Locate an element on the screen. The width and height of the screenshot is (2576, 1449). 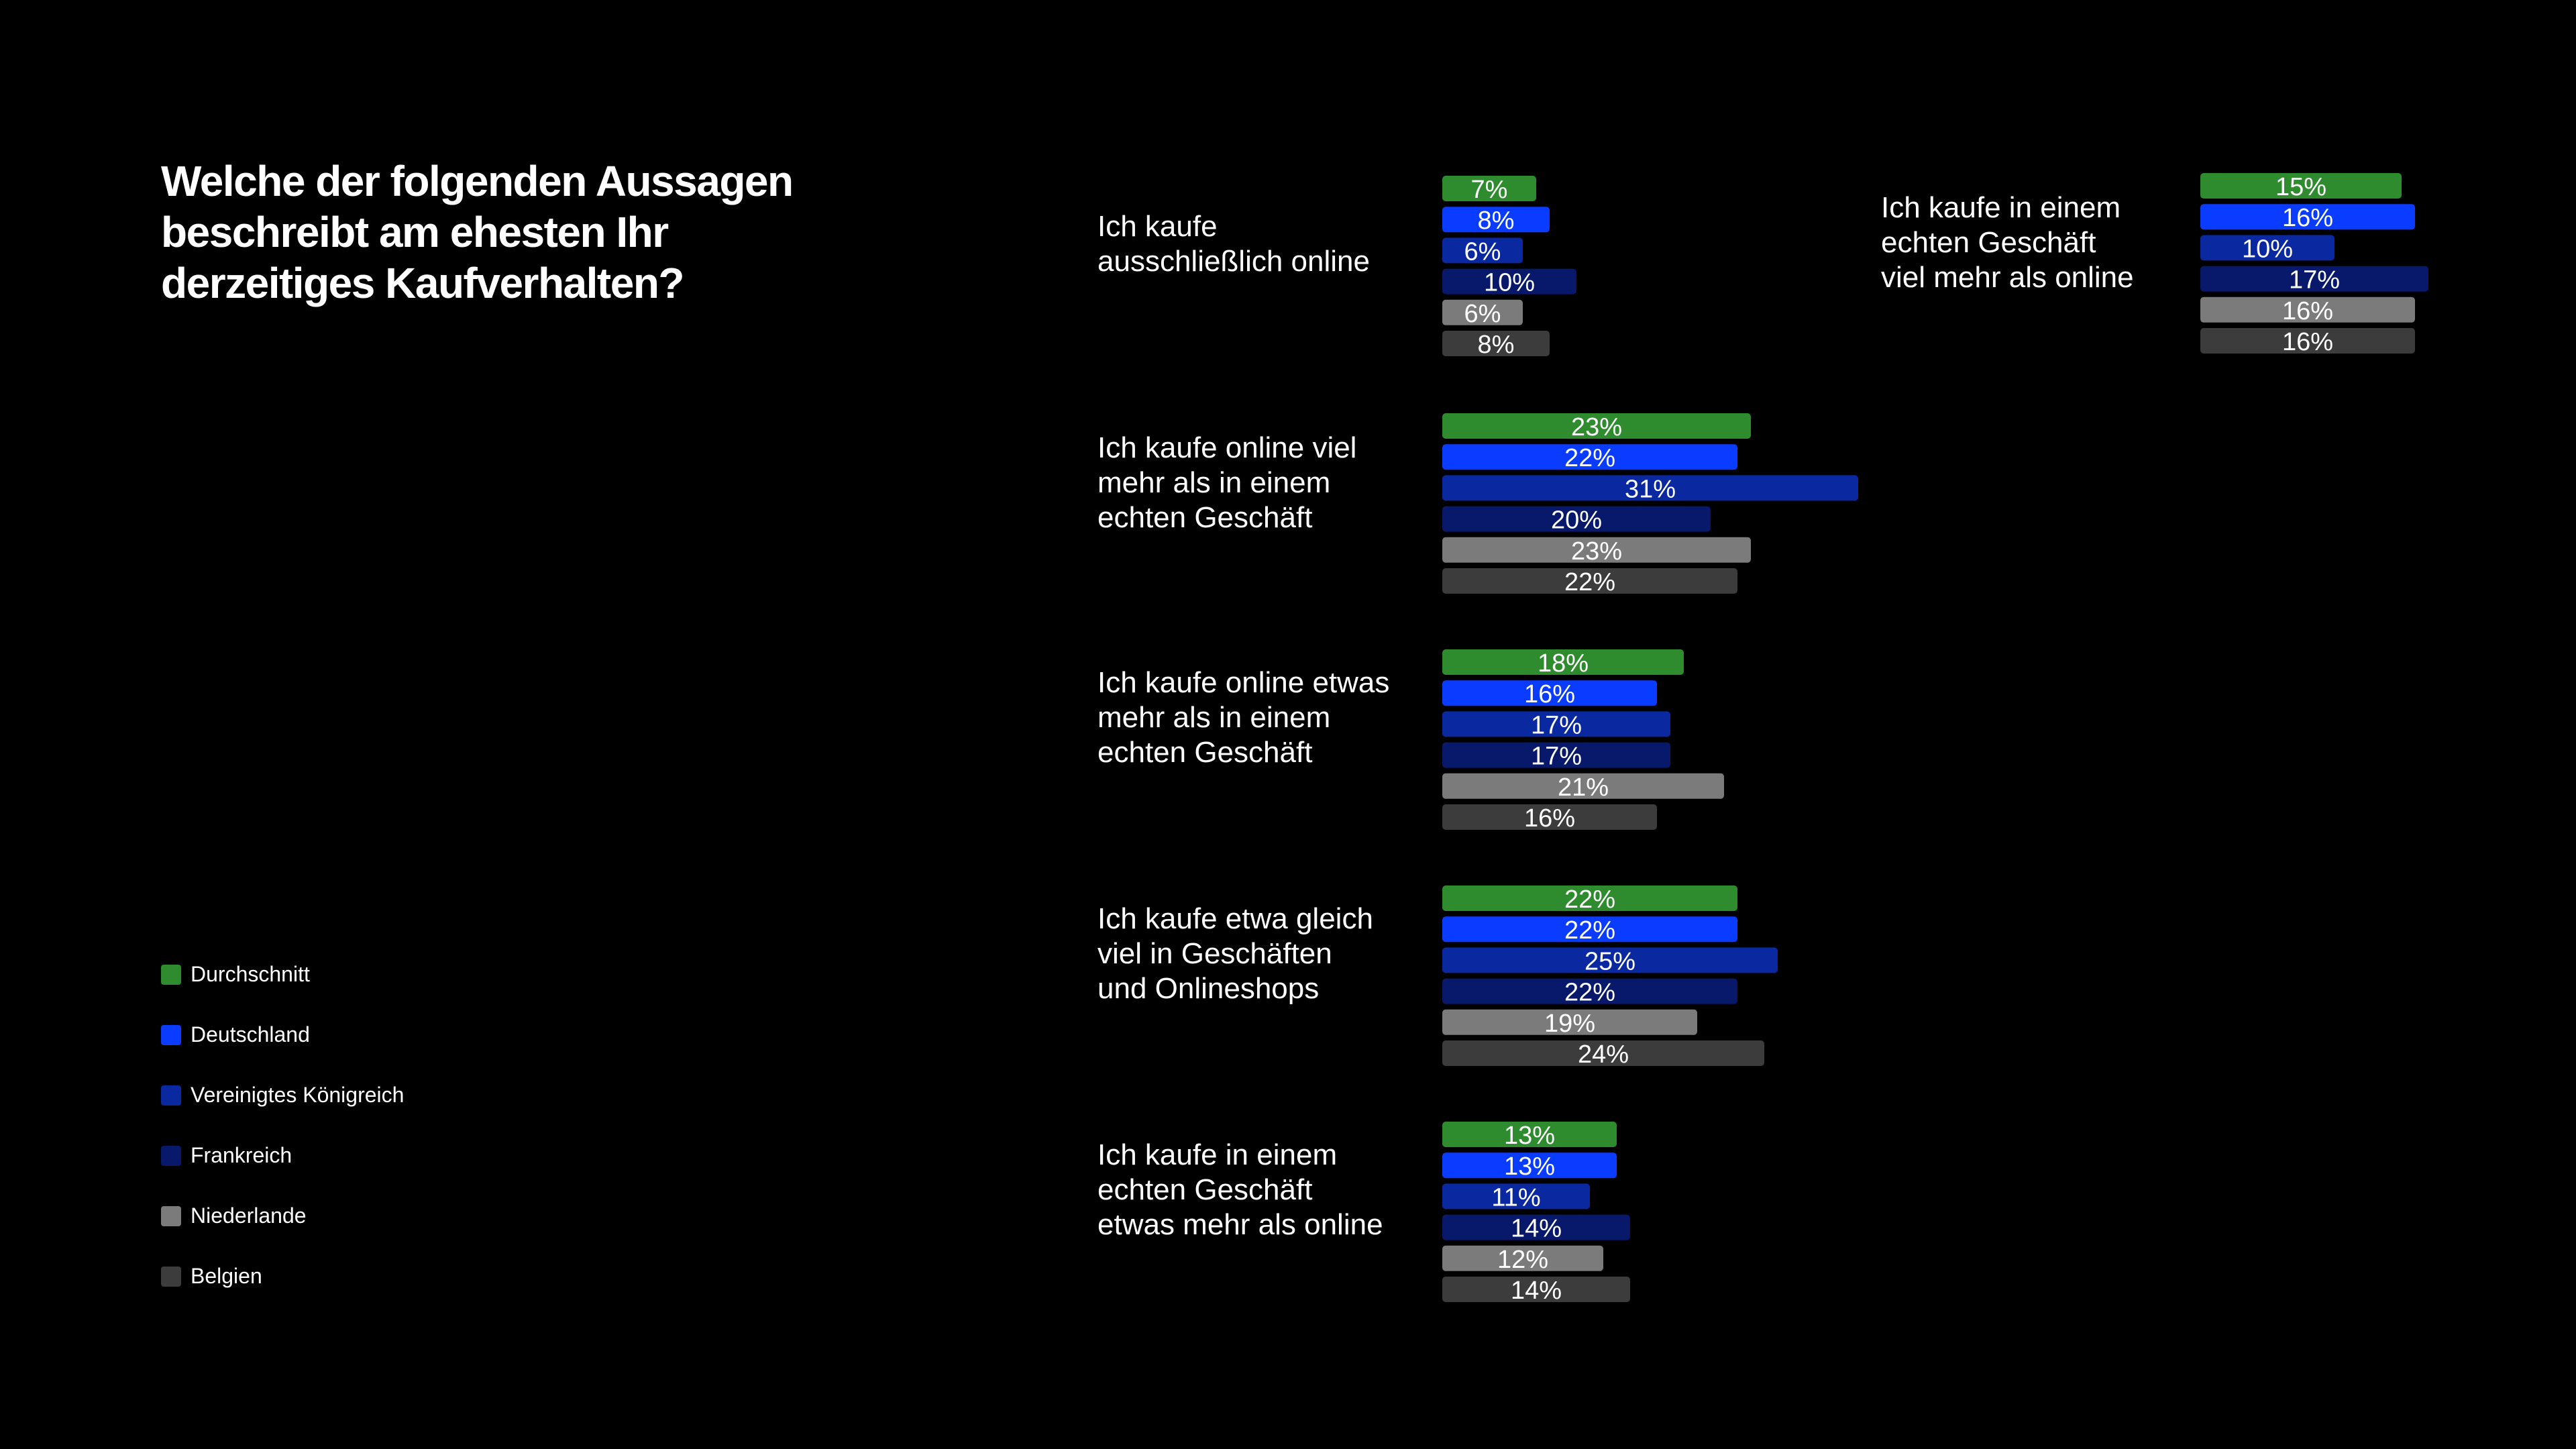
legend-label: Durchschnitt is located at coordinates (250, 974).